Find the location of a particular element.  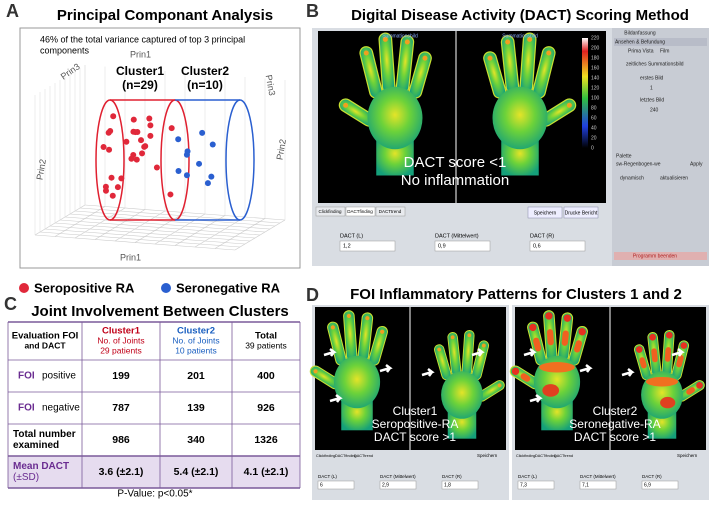

field-value: 7,3 is located at coordinates (523, 485).